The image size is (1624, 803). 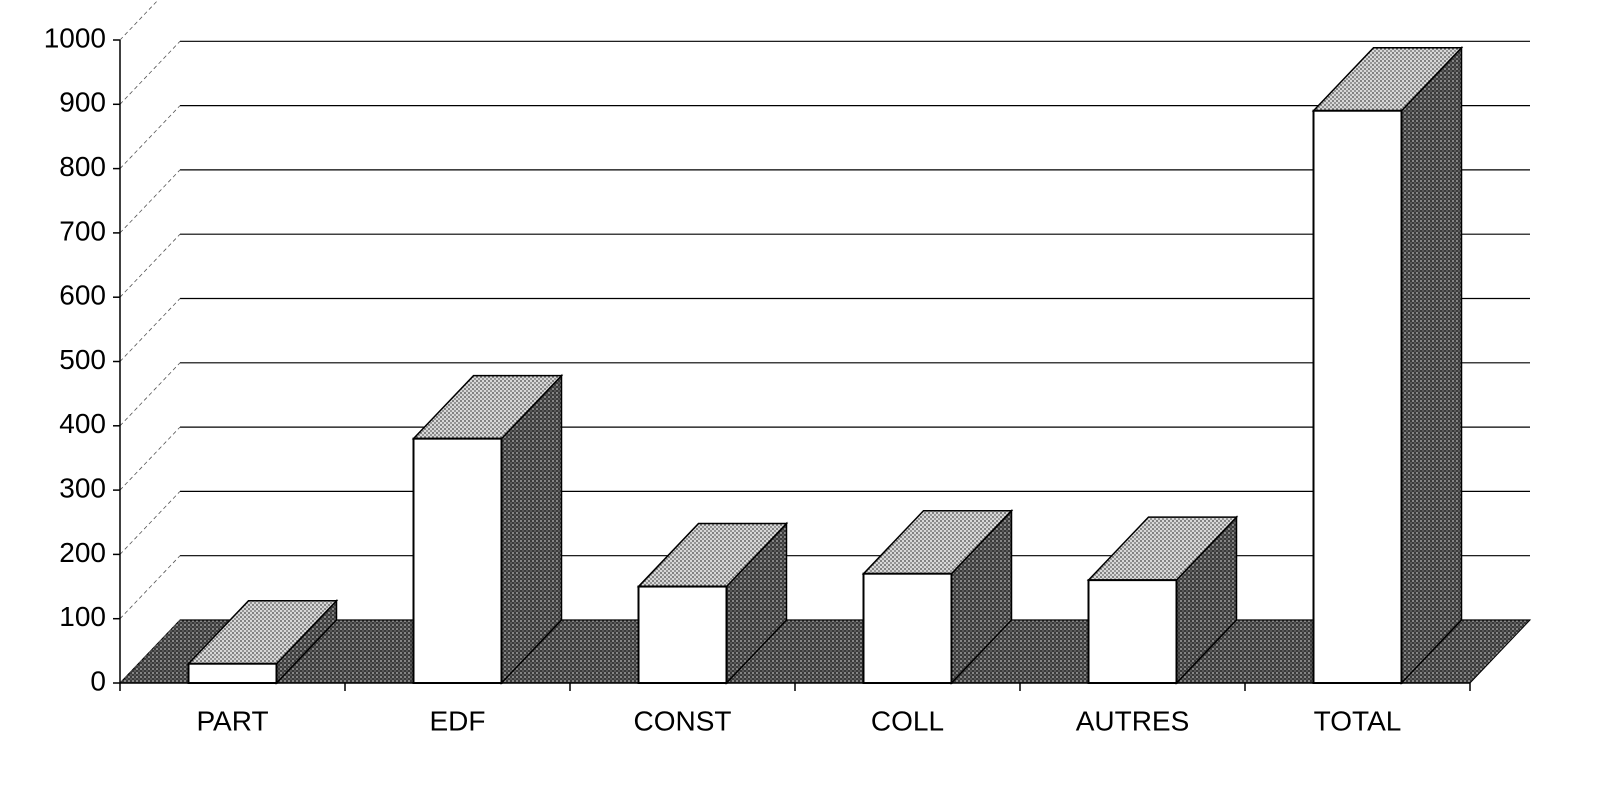 What do you see at coordinates (82, 295) in the screenshot?
I see `y-tick-label: 600` at bounding box center [82, 295].